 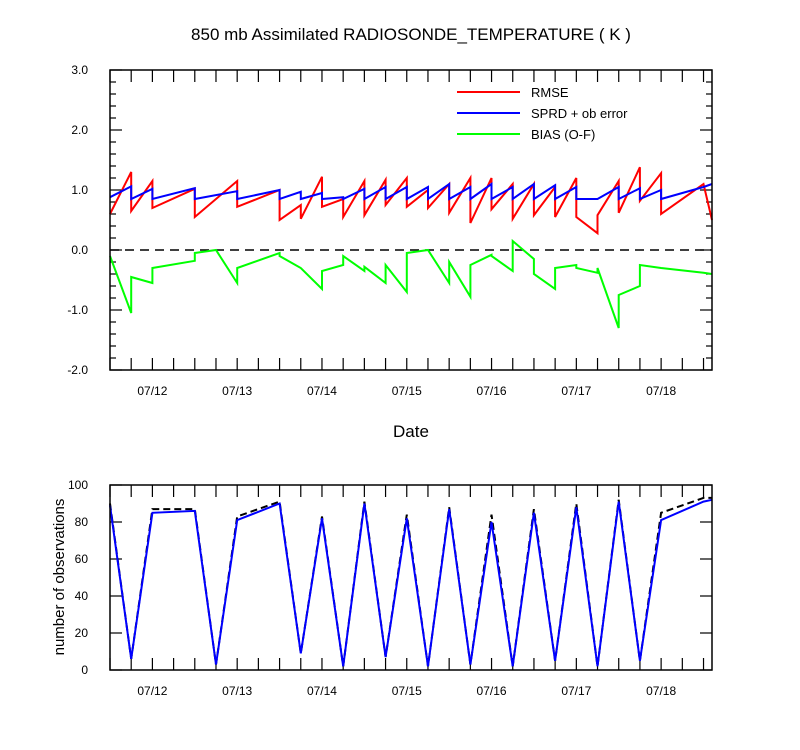 I want to click on lower-x-tick-labels: 07/12 07/13 07/14 07/15 07/16 07/17 07/18, so click(x=406, y=691).